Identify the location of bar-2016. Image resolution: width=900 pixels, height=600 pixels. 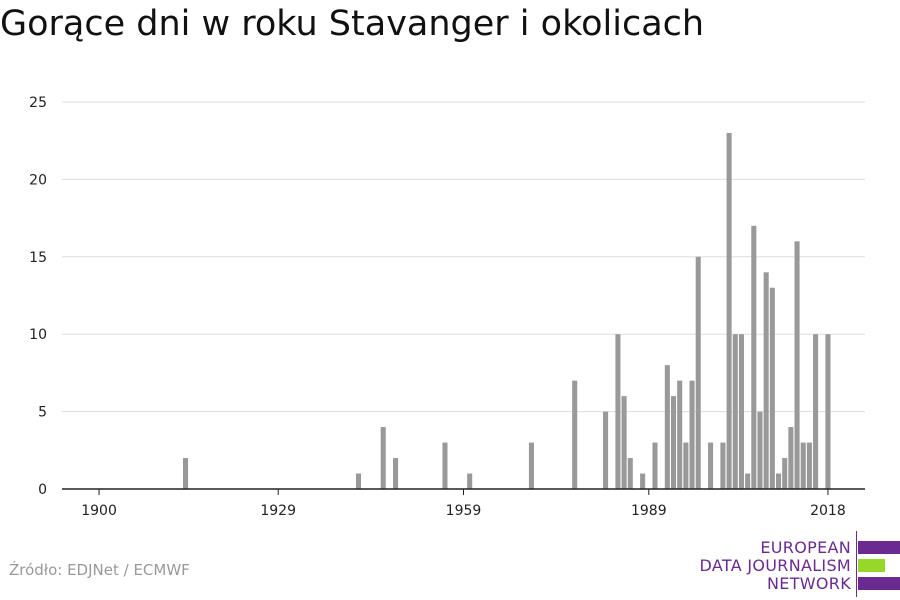
(816, 411).